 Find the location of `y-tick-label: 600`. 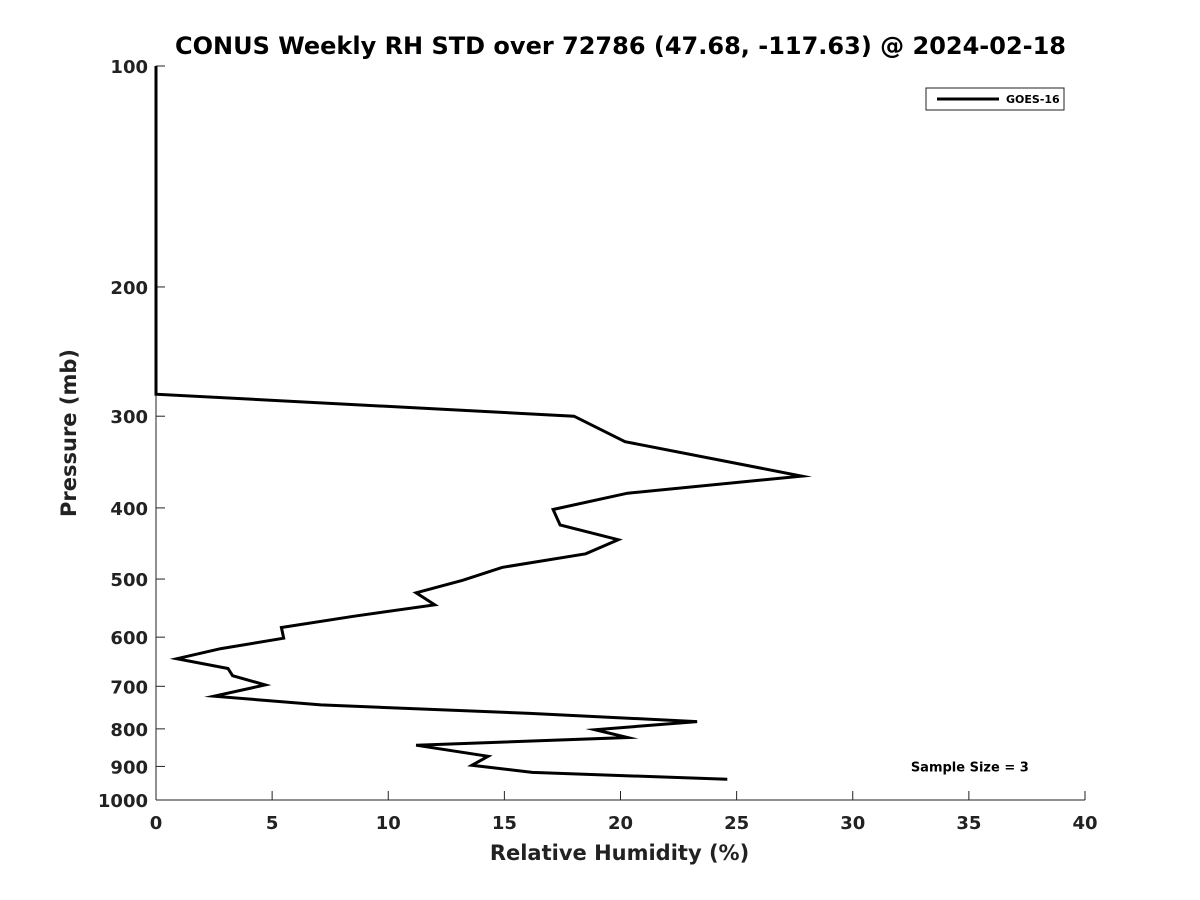

y-tick-label: 600 is located at coordinates (129, 638).